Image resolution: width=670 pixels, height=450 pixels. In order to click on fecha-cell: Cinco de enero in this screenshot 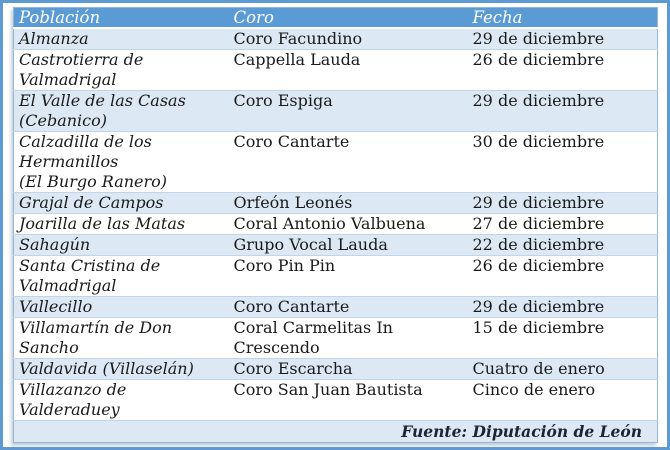, I will do `click(562, 400)`.